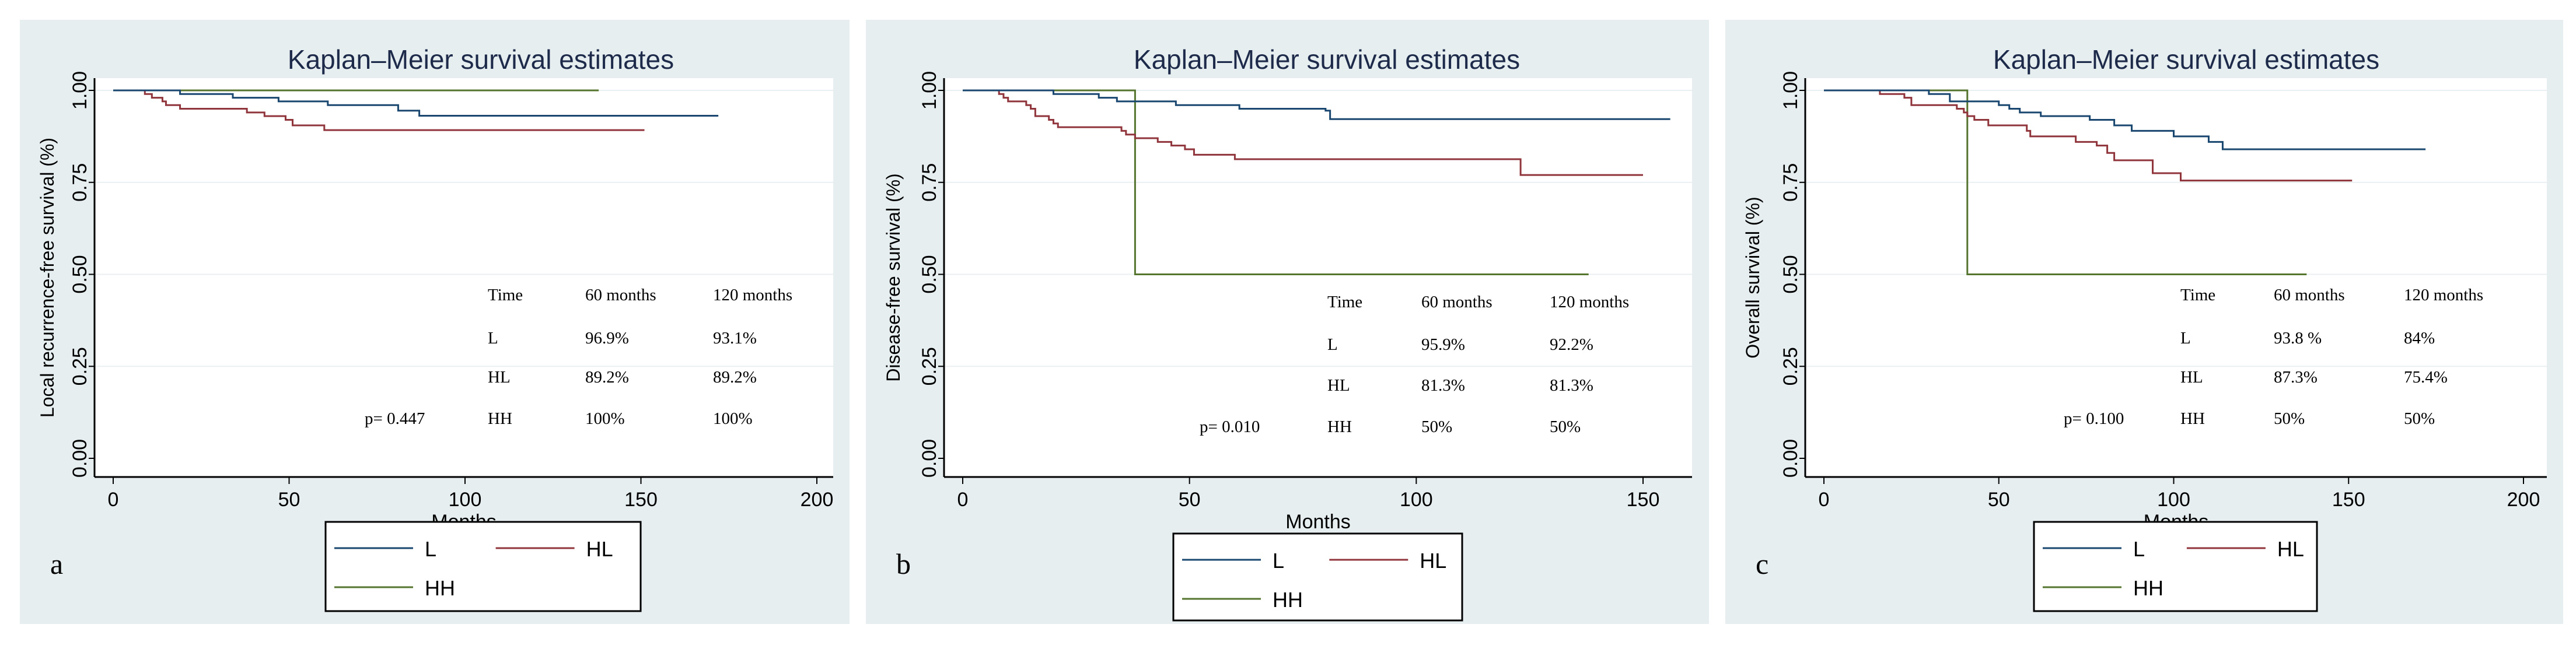  Describe the element at coordinates (903, 564) in the screenshot. I see `panel-letter: b` at that location.